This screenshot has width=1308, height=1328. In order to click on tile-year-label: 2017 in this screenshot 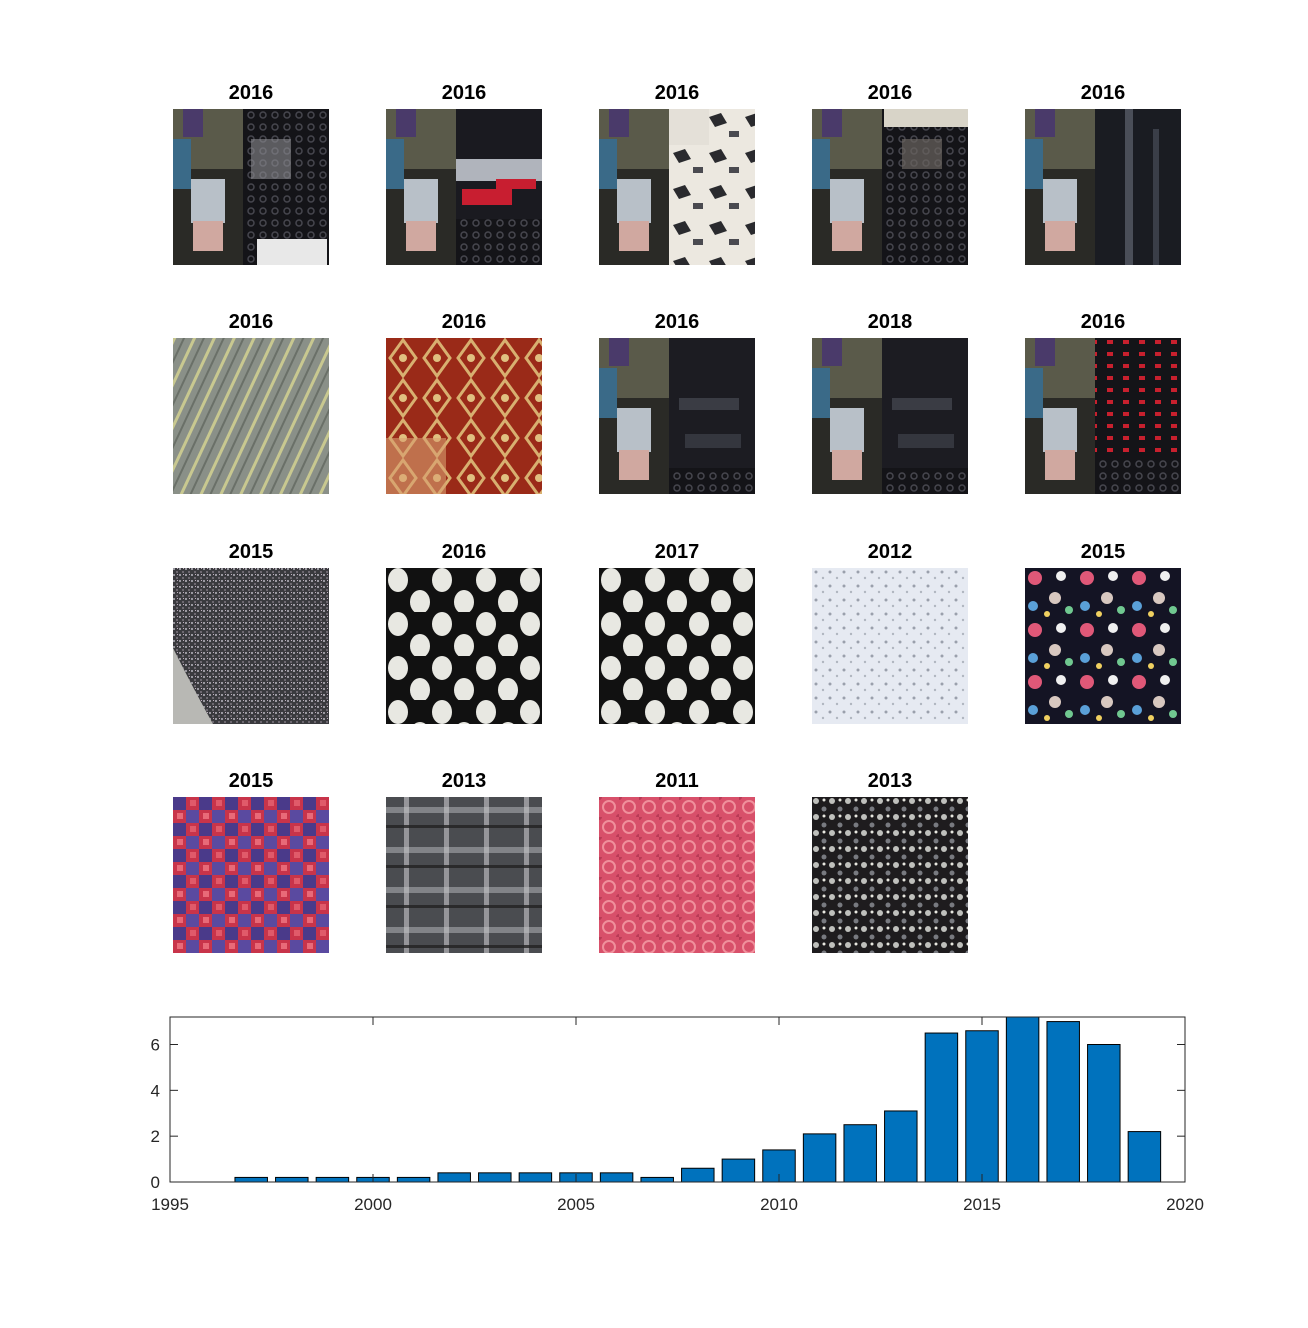, I will do `click(677, 552)`.